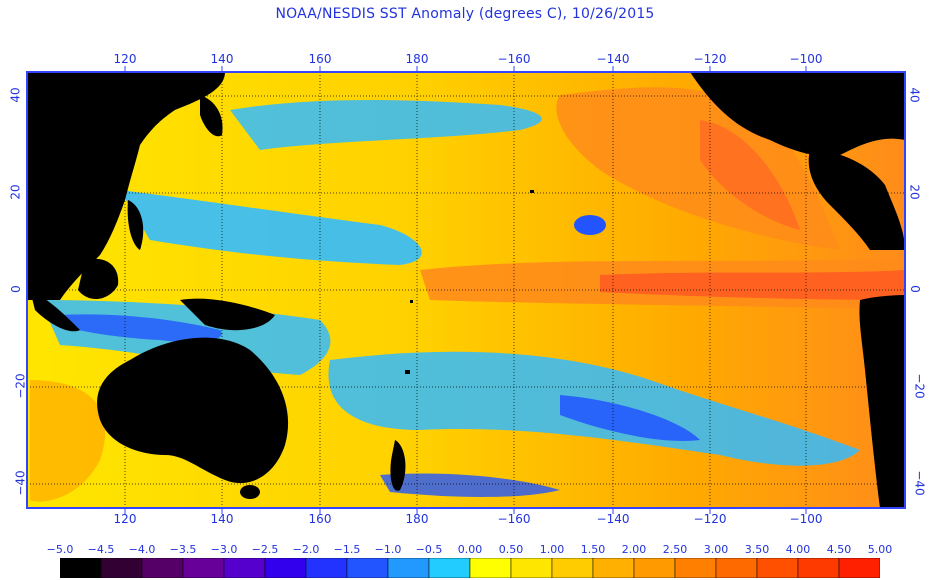 The width and height of the screenshot is (930, 580). Describe the element at coordinates (417, 59) in the screenshot. I see `lon-label-top: 180` at that location.